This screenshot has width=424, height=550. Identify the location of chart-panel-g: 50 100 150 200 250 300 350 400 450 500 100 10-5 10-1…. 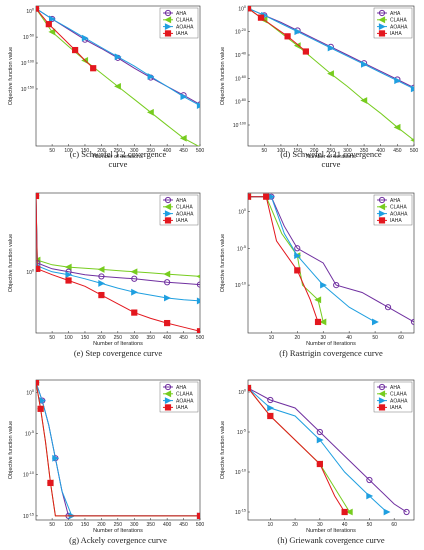
(106, 462).